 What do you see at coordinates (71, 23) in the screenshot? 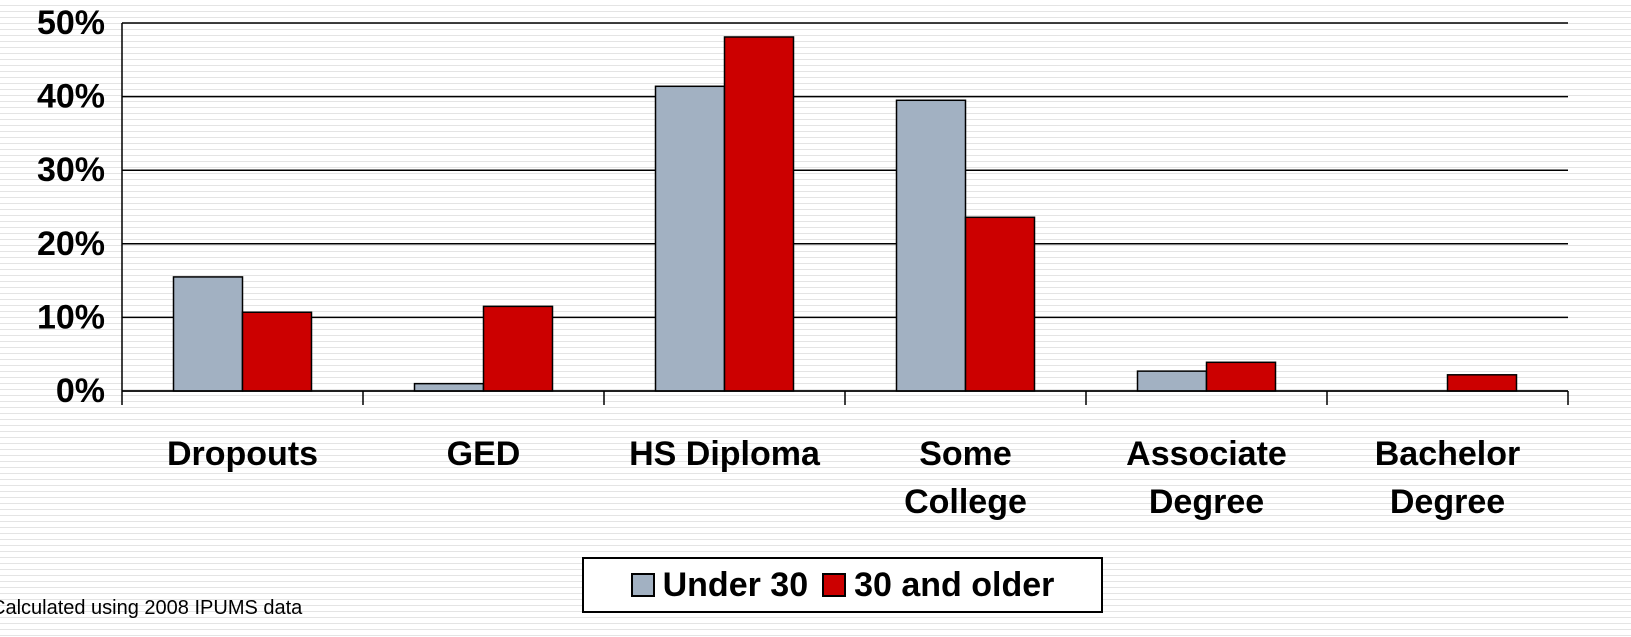
I see `y-tick-label: 50%` at bounding box center [71, 23].